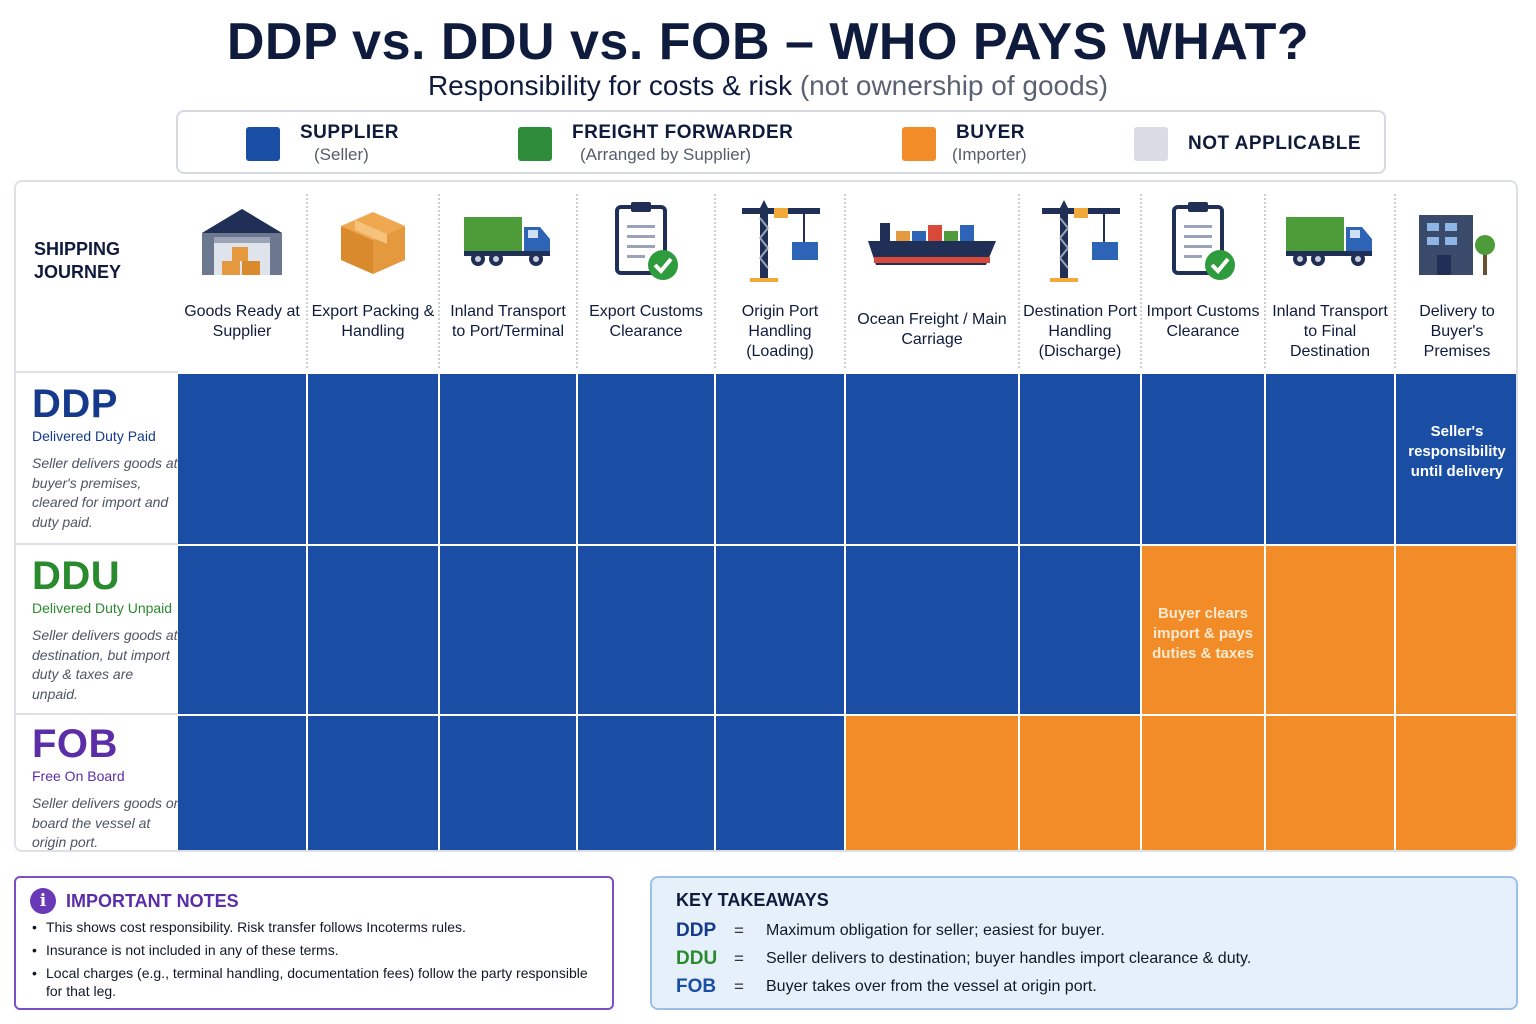 The height and width of the screenshot is (1024, 1536). What do you see at coordinates (373, 241) in the screenshot?
I see `box-icon` at bounding box center [373, 241].